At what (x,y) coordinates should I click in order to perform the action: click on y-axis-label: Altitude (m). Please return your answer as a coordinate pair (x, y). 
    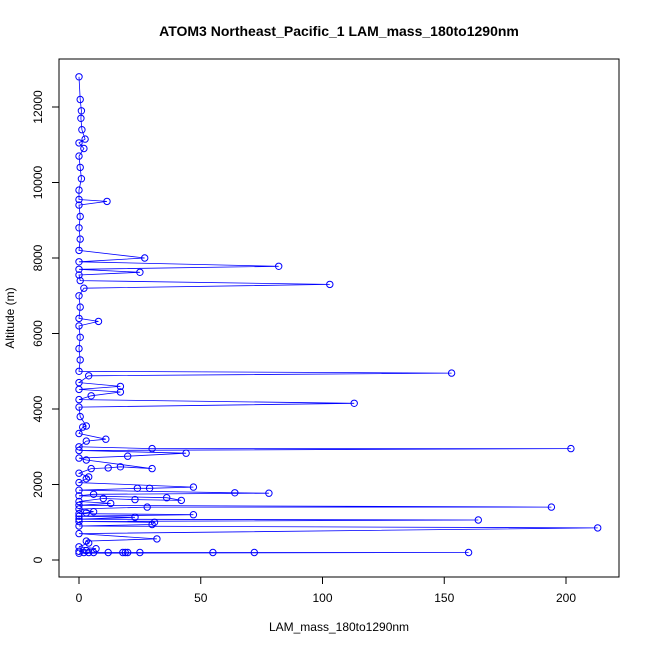
    Looking at the image, I should click on (10, 317).